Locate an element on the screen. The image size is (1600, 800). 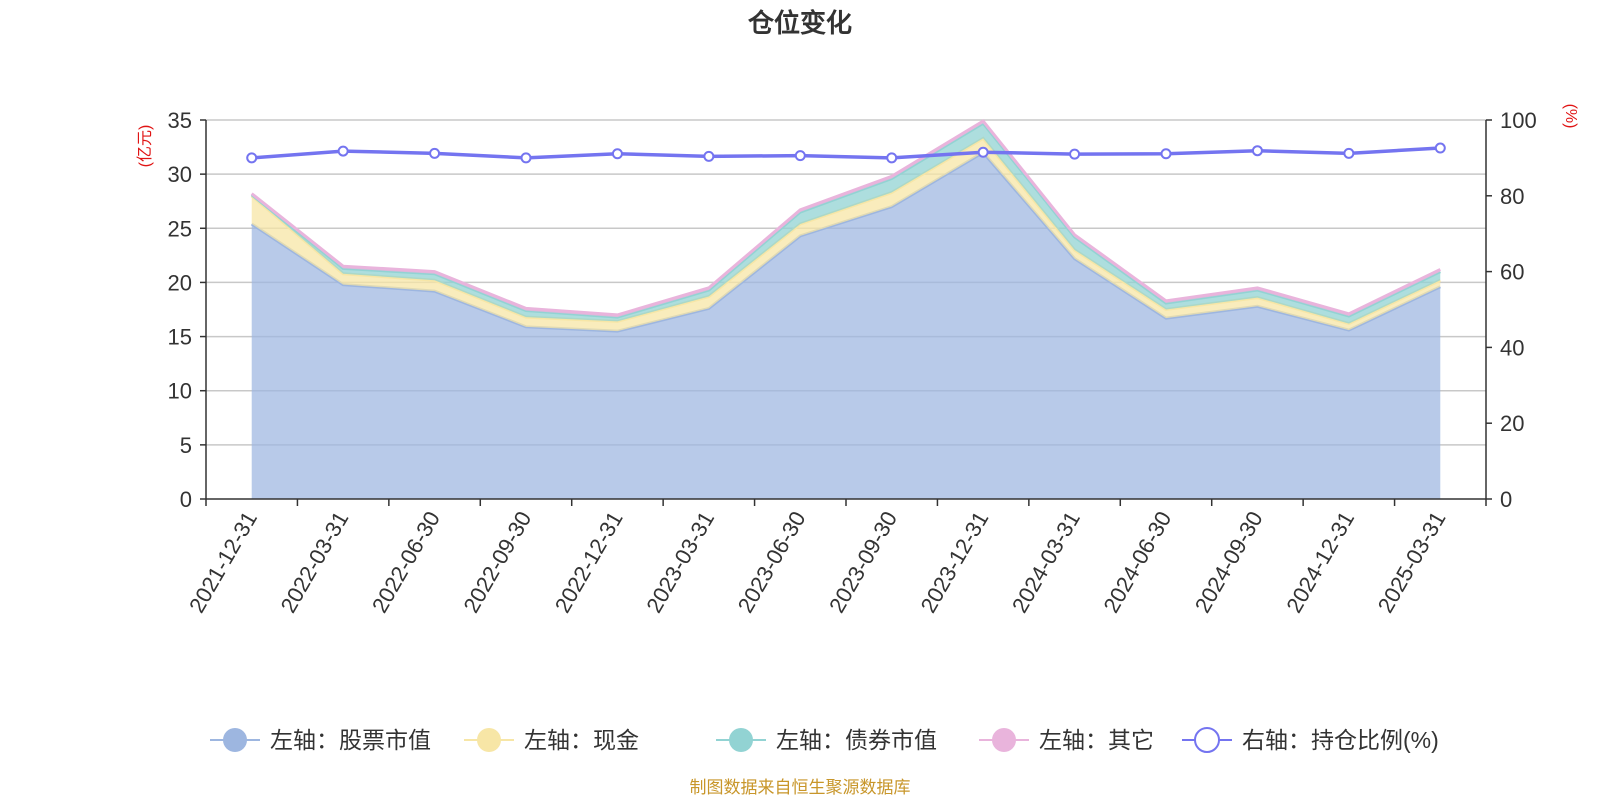
left-tick-label: 30 is located at coordinates (180, 174).